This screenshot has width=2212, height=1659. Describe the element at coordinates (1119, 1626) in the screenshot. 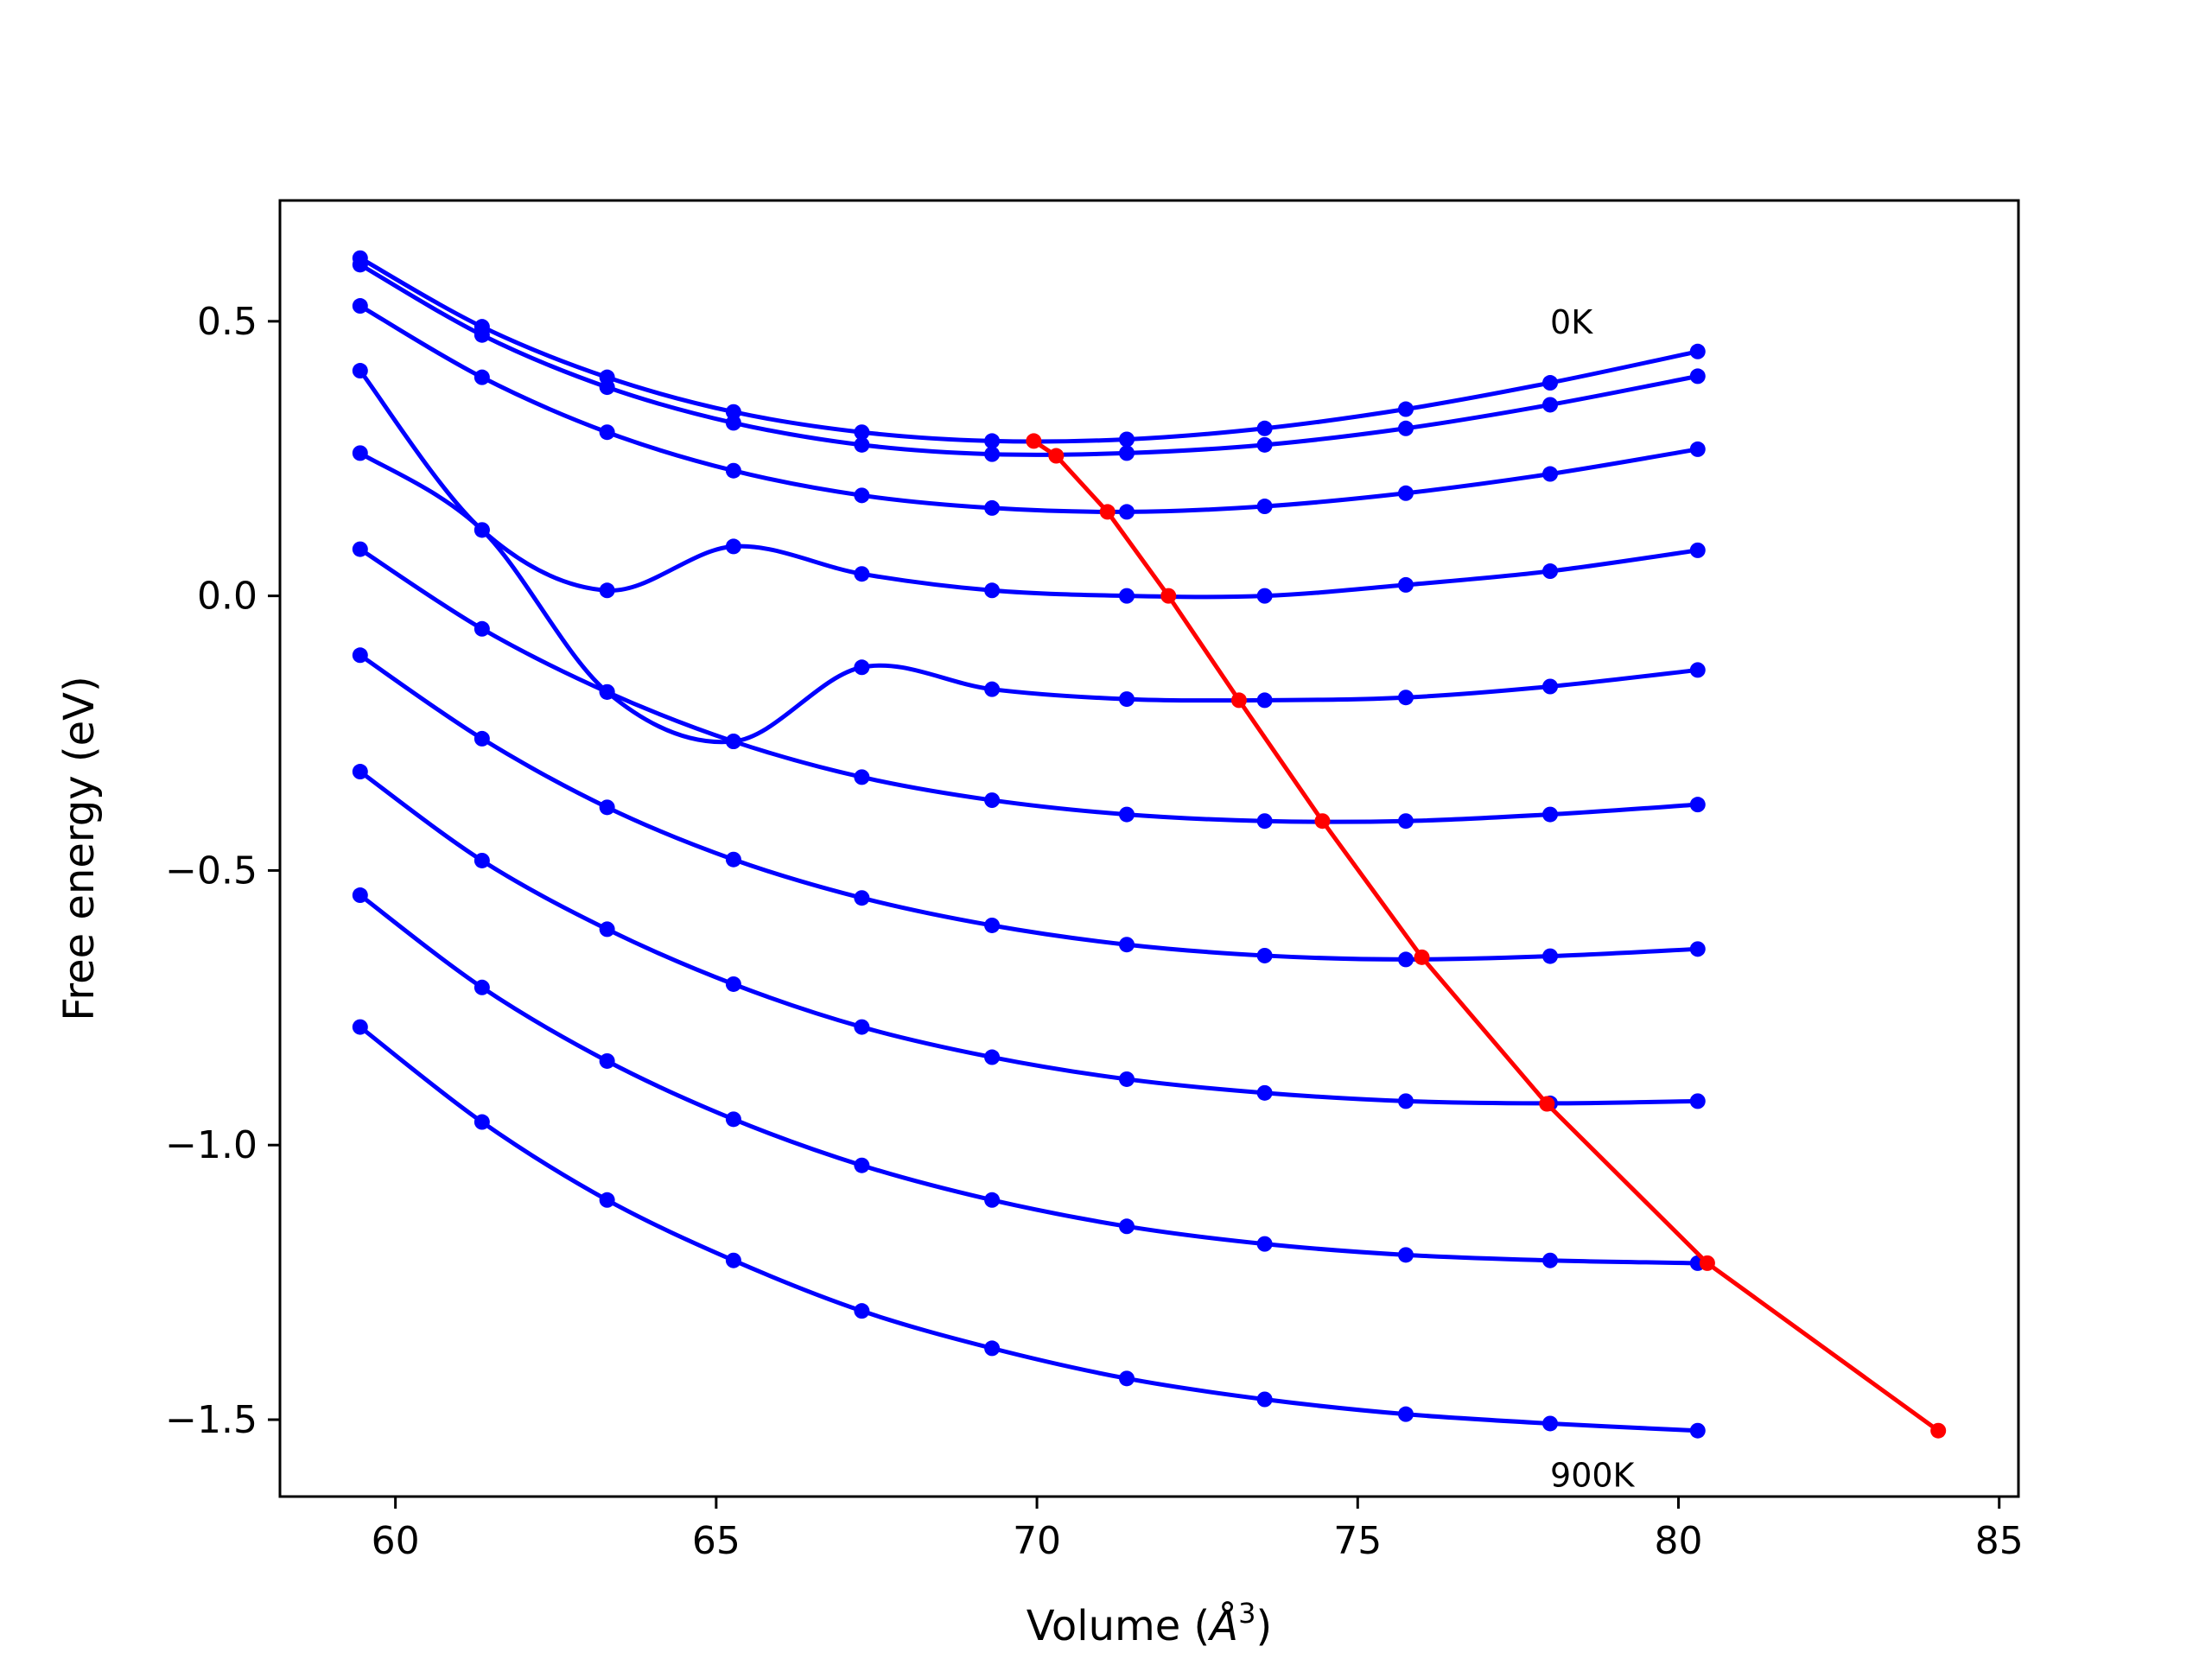

I see `x-axis-label-prefix: Volume (` at that location.